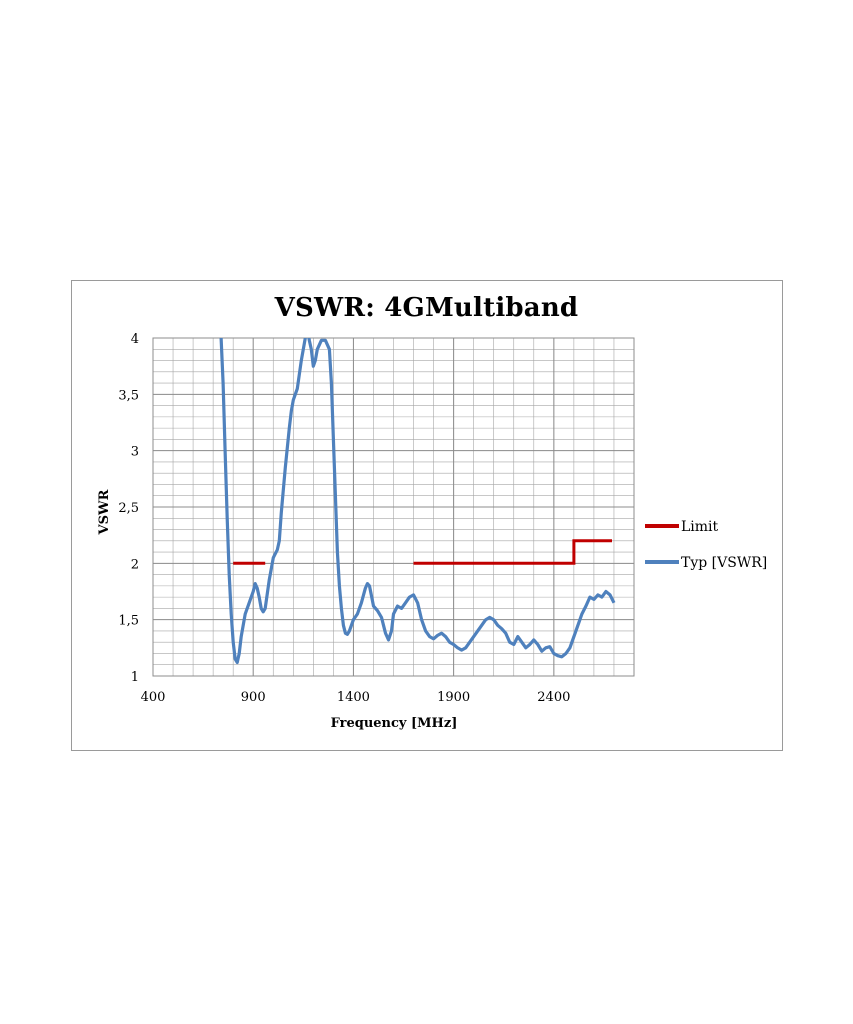  Describe the element at coordinates (700, 527) in the screenshot. I see `legend-limit-label: Limit` at that location.